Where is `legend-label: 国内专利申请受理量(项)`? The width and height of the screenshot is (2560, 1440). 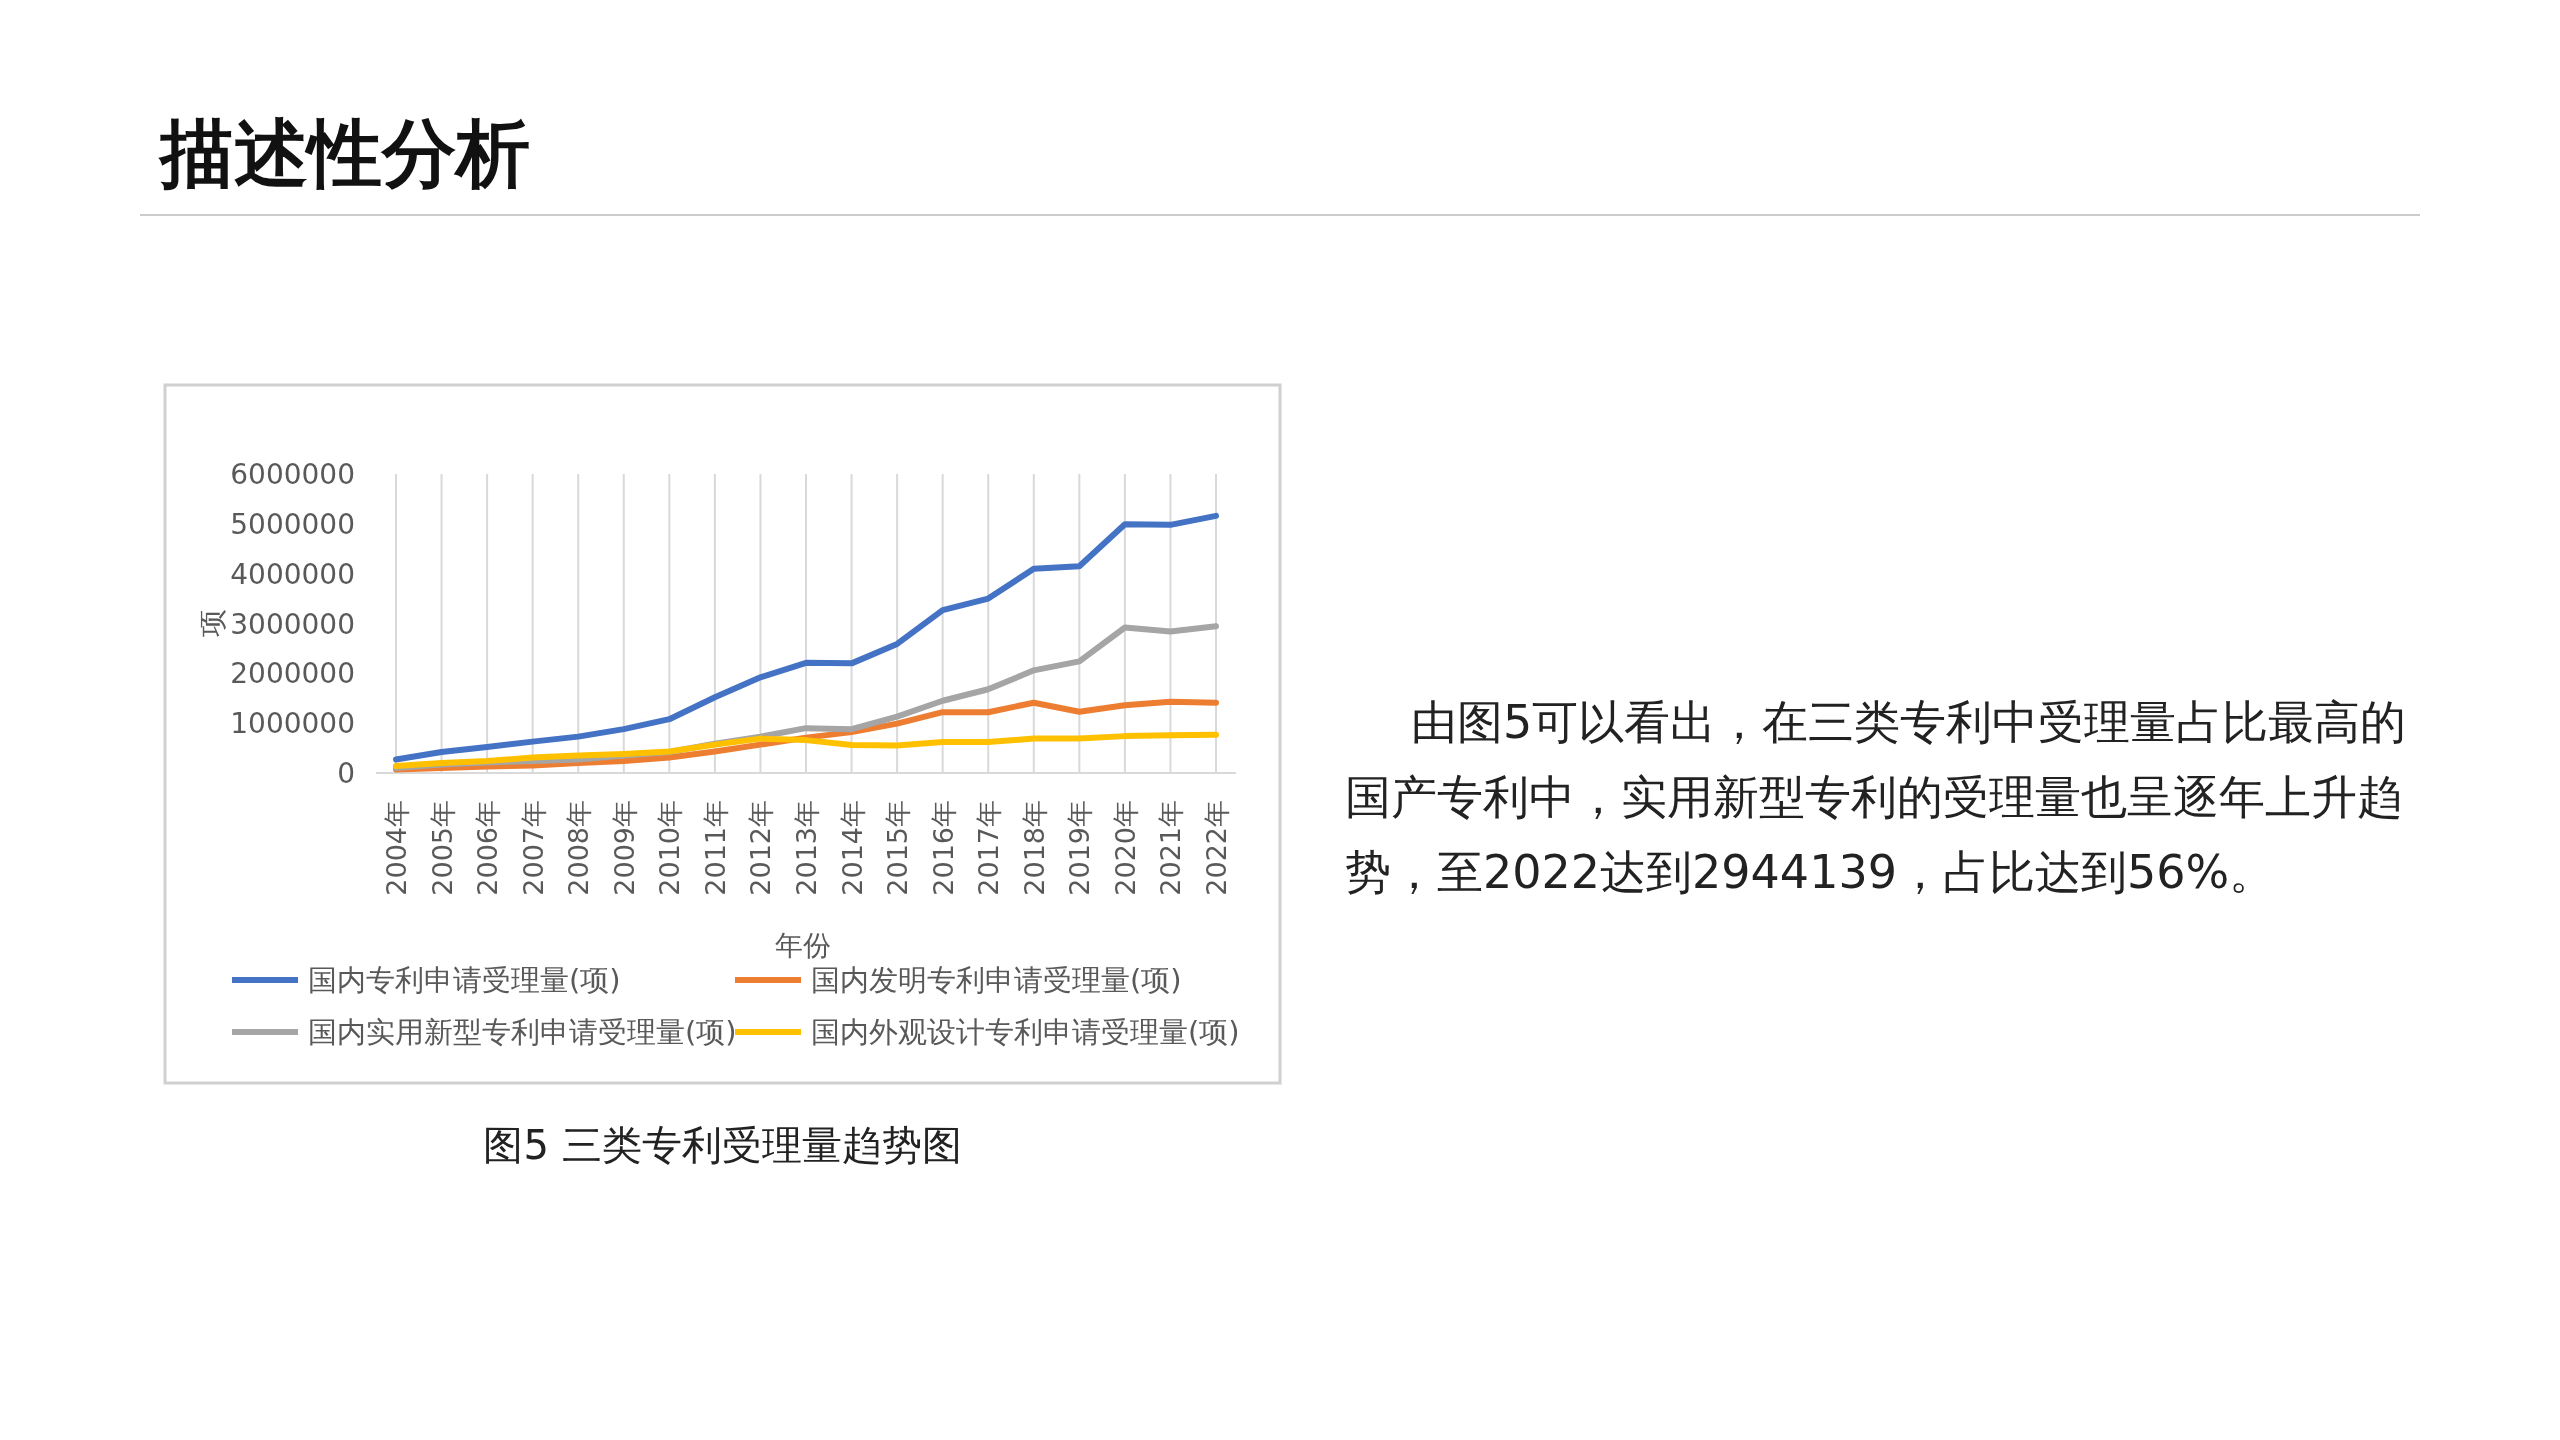 legend-label: 国内专利申请受理量(项) is located at coordinates (464, 980).